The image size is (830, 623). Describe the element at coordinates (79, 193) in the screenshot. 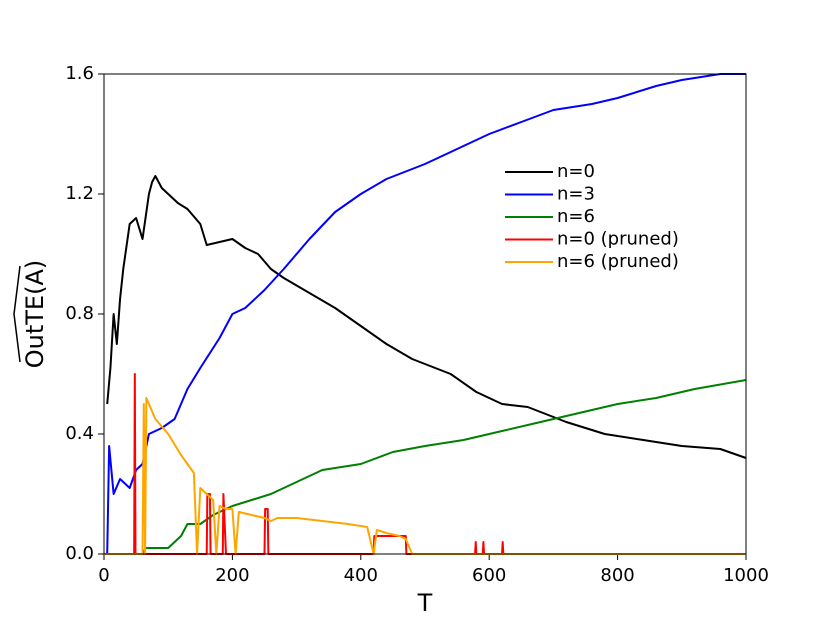

I see `y-tick-label: 1.2` at that location.